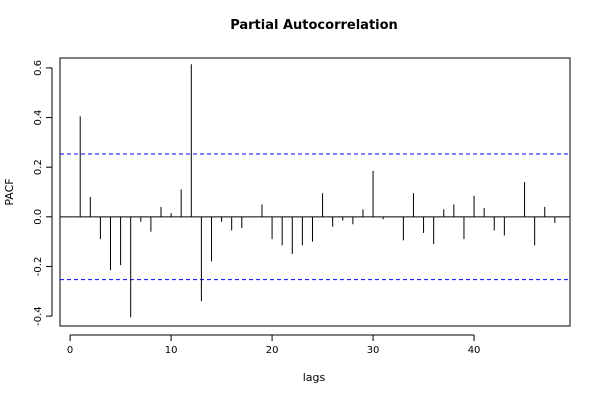 The width and height of the screenshot is (600, 400). I want to click on y-tick-label: -0.2, so click(38, 267).